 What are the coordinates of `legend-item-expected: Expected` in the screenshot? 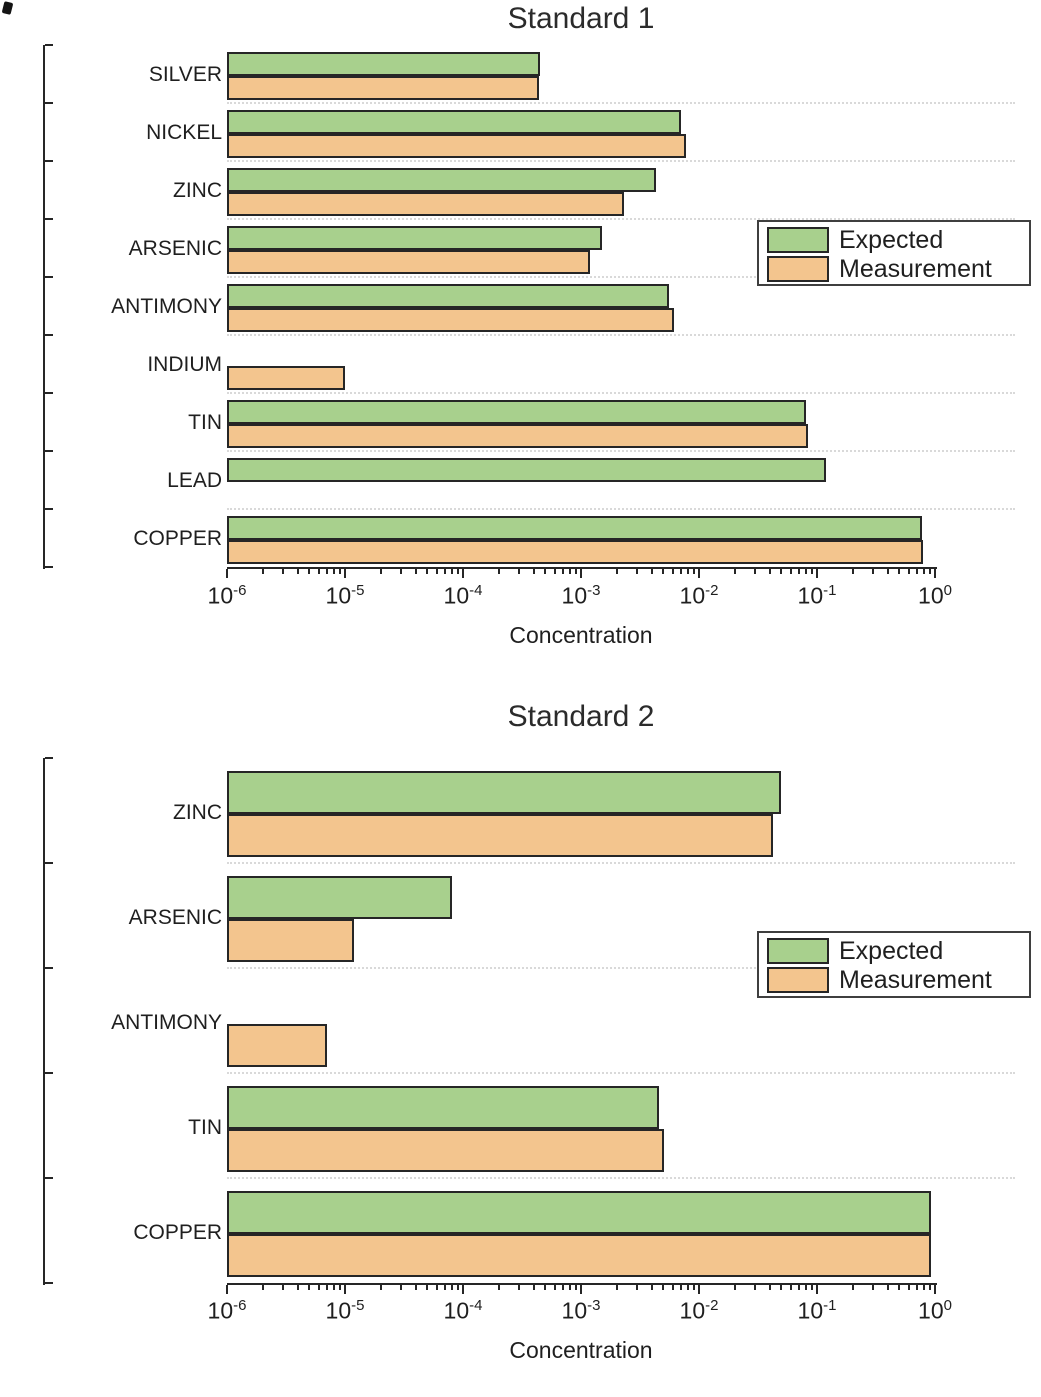 It's located at (898, 951).